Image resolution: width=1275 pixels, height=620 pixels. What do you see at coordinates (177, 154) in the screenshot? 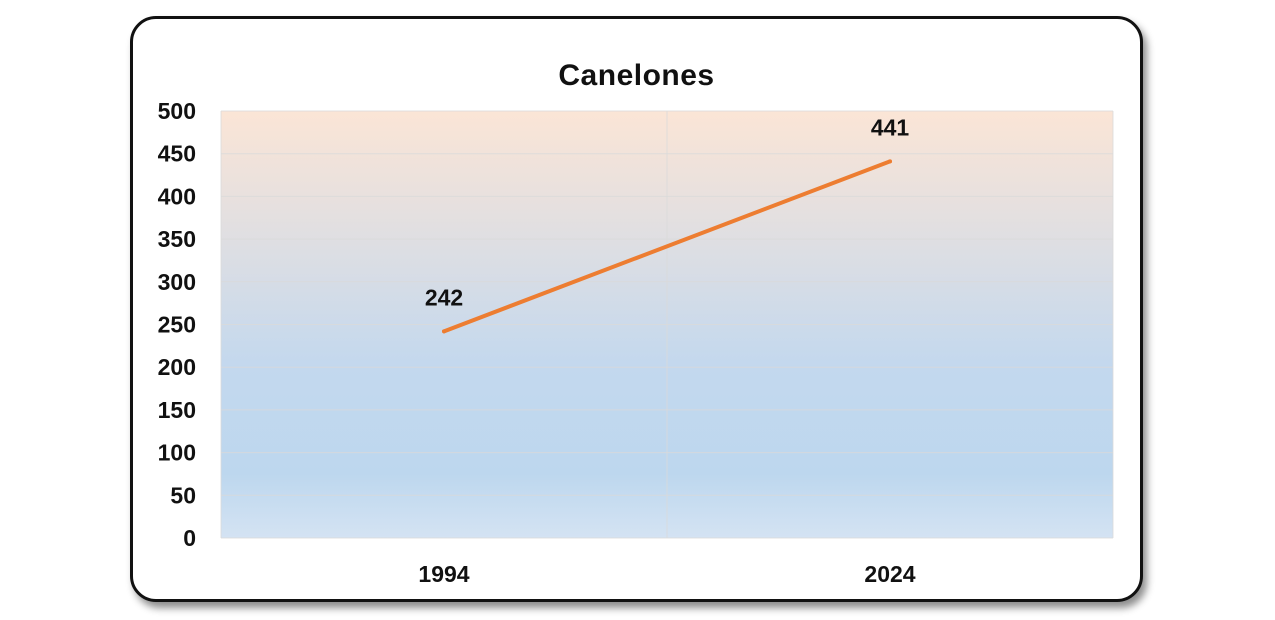
I see `y-tick-label: 450` at bounding box center [177, 154].